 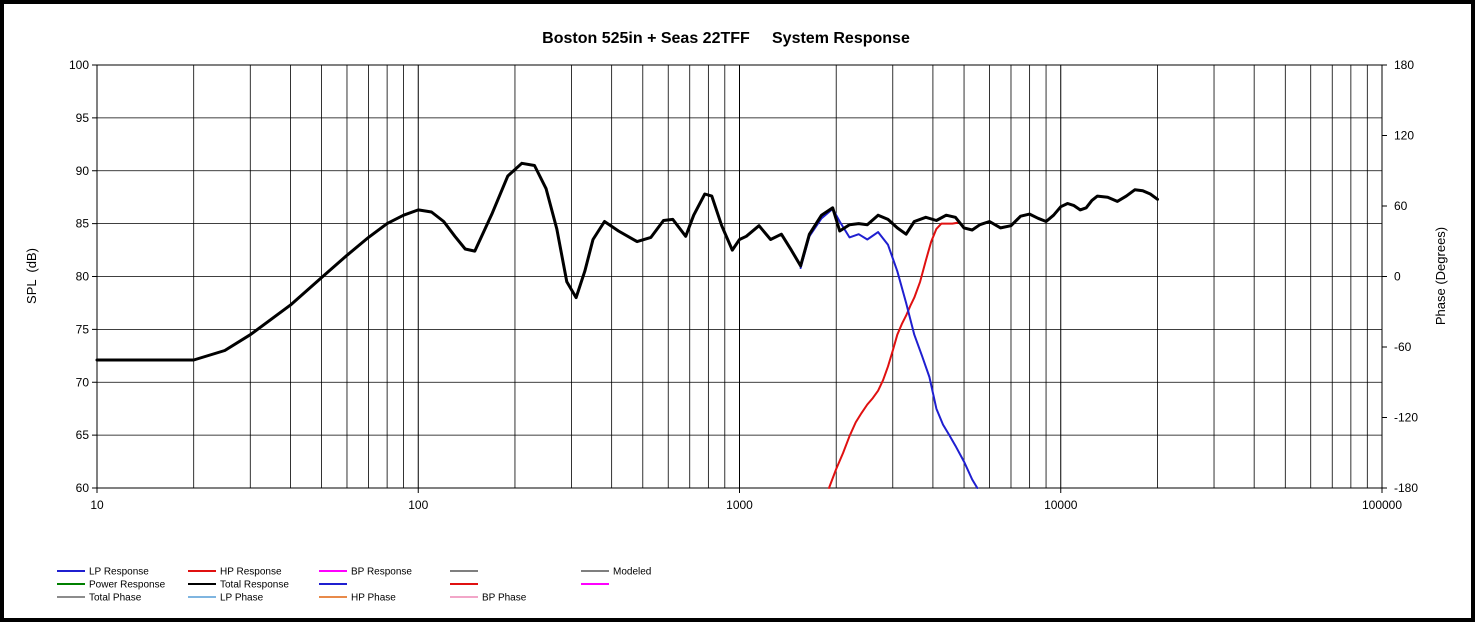 What do you see at coordinates (83, 329) in the screenshot?
I see `y-tick-label: 75` at bounding box center [83, 329].